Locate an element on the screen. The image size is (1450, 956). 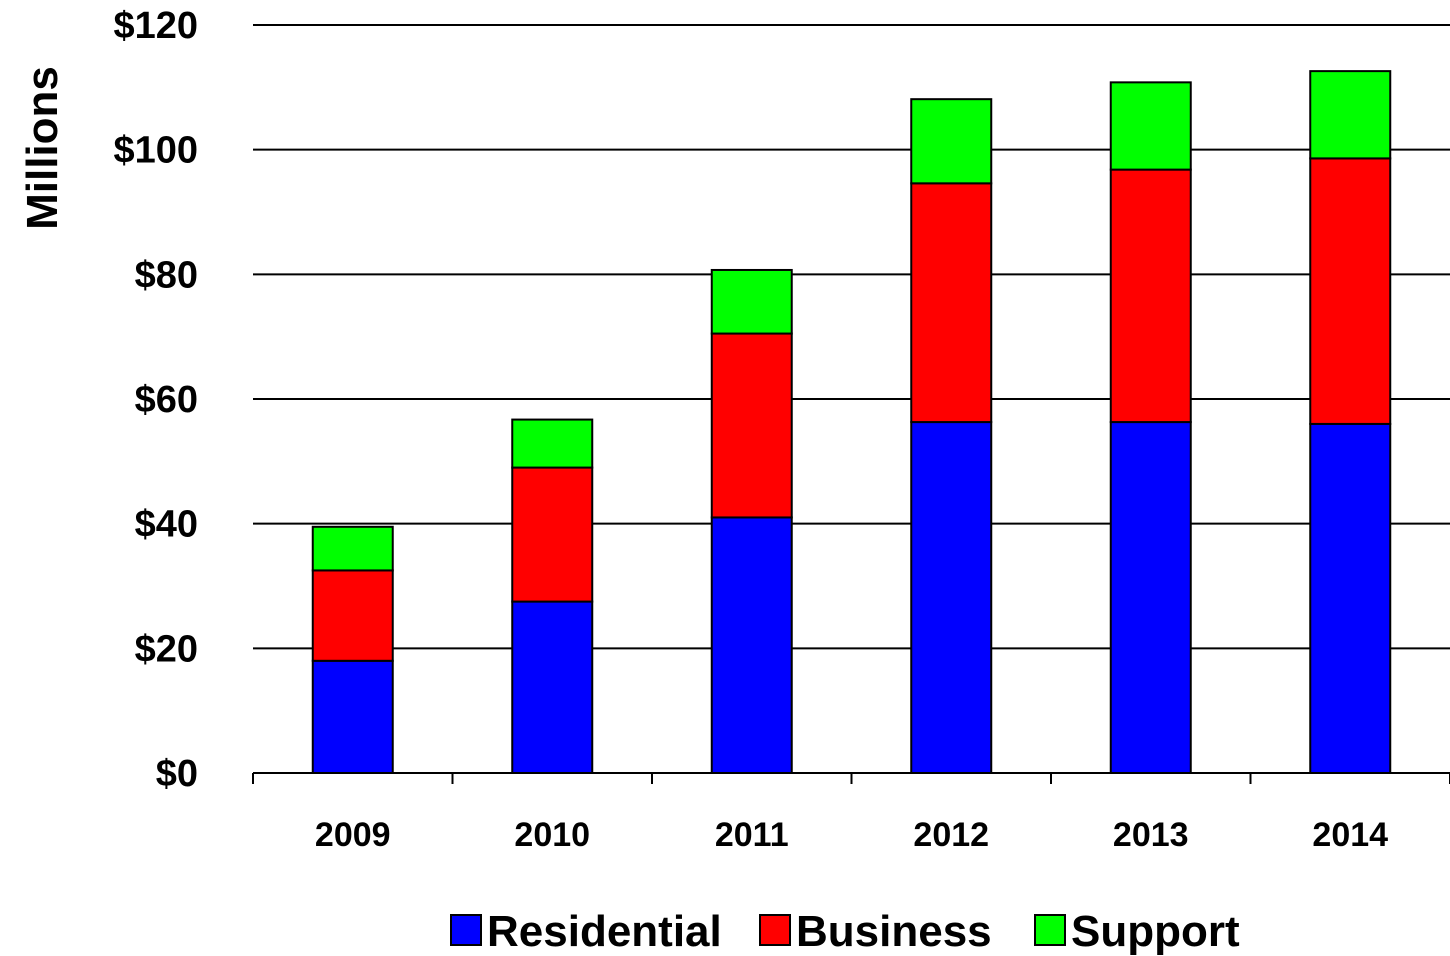
axes is located at coordinates (851, 778).